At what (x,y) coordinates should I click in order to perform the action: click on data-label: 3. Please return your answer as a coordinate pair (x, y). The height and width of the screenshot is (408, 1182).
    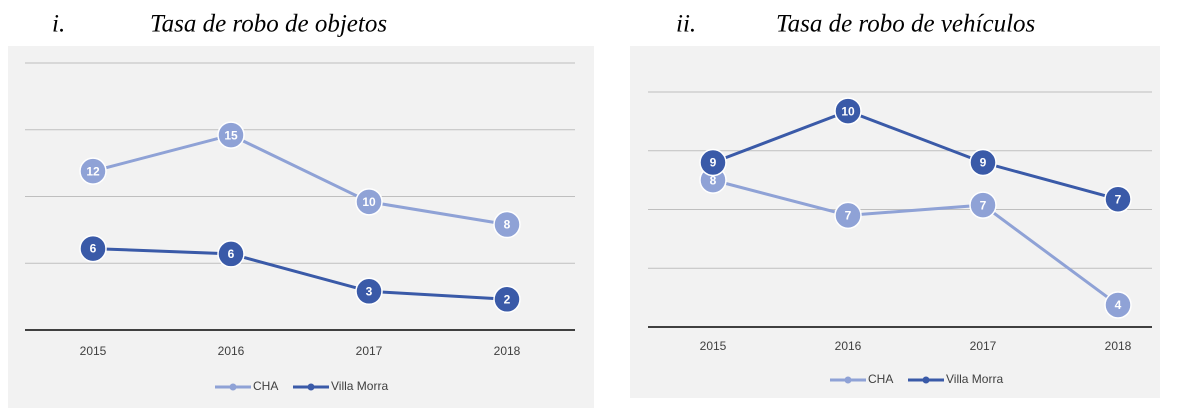
    Looking at the image, I should click on (369, 291).